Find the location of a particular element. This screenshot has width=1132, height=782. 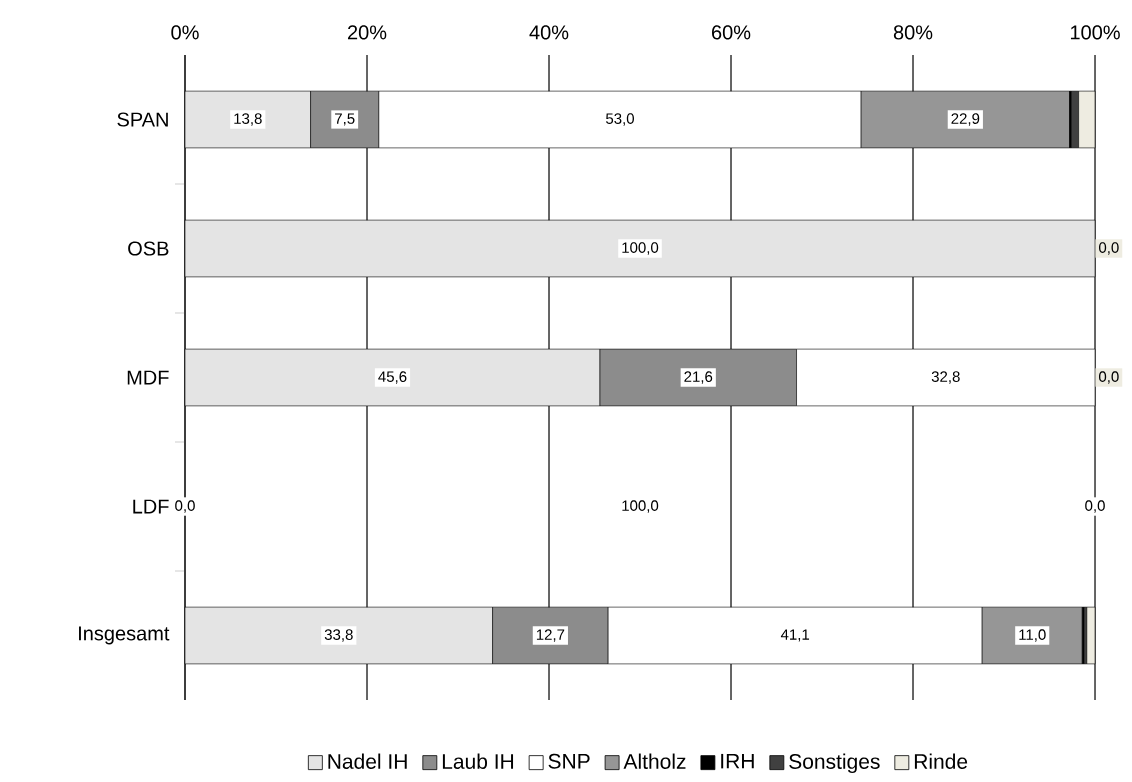

legend-label: IRH is located at coordinates (737, 761).